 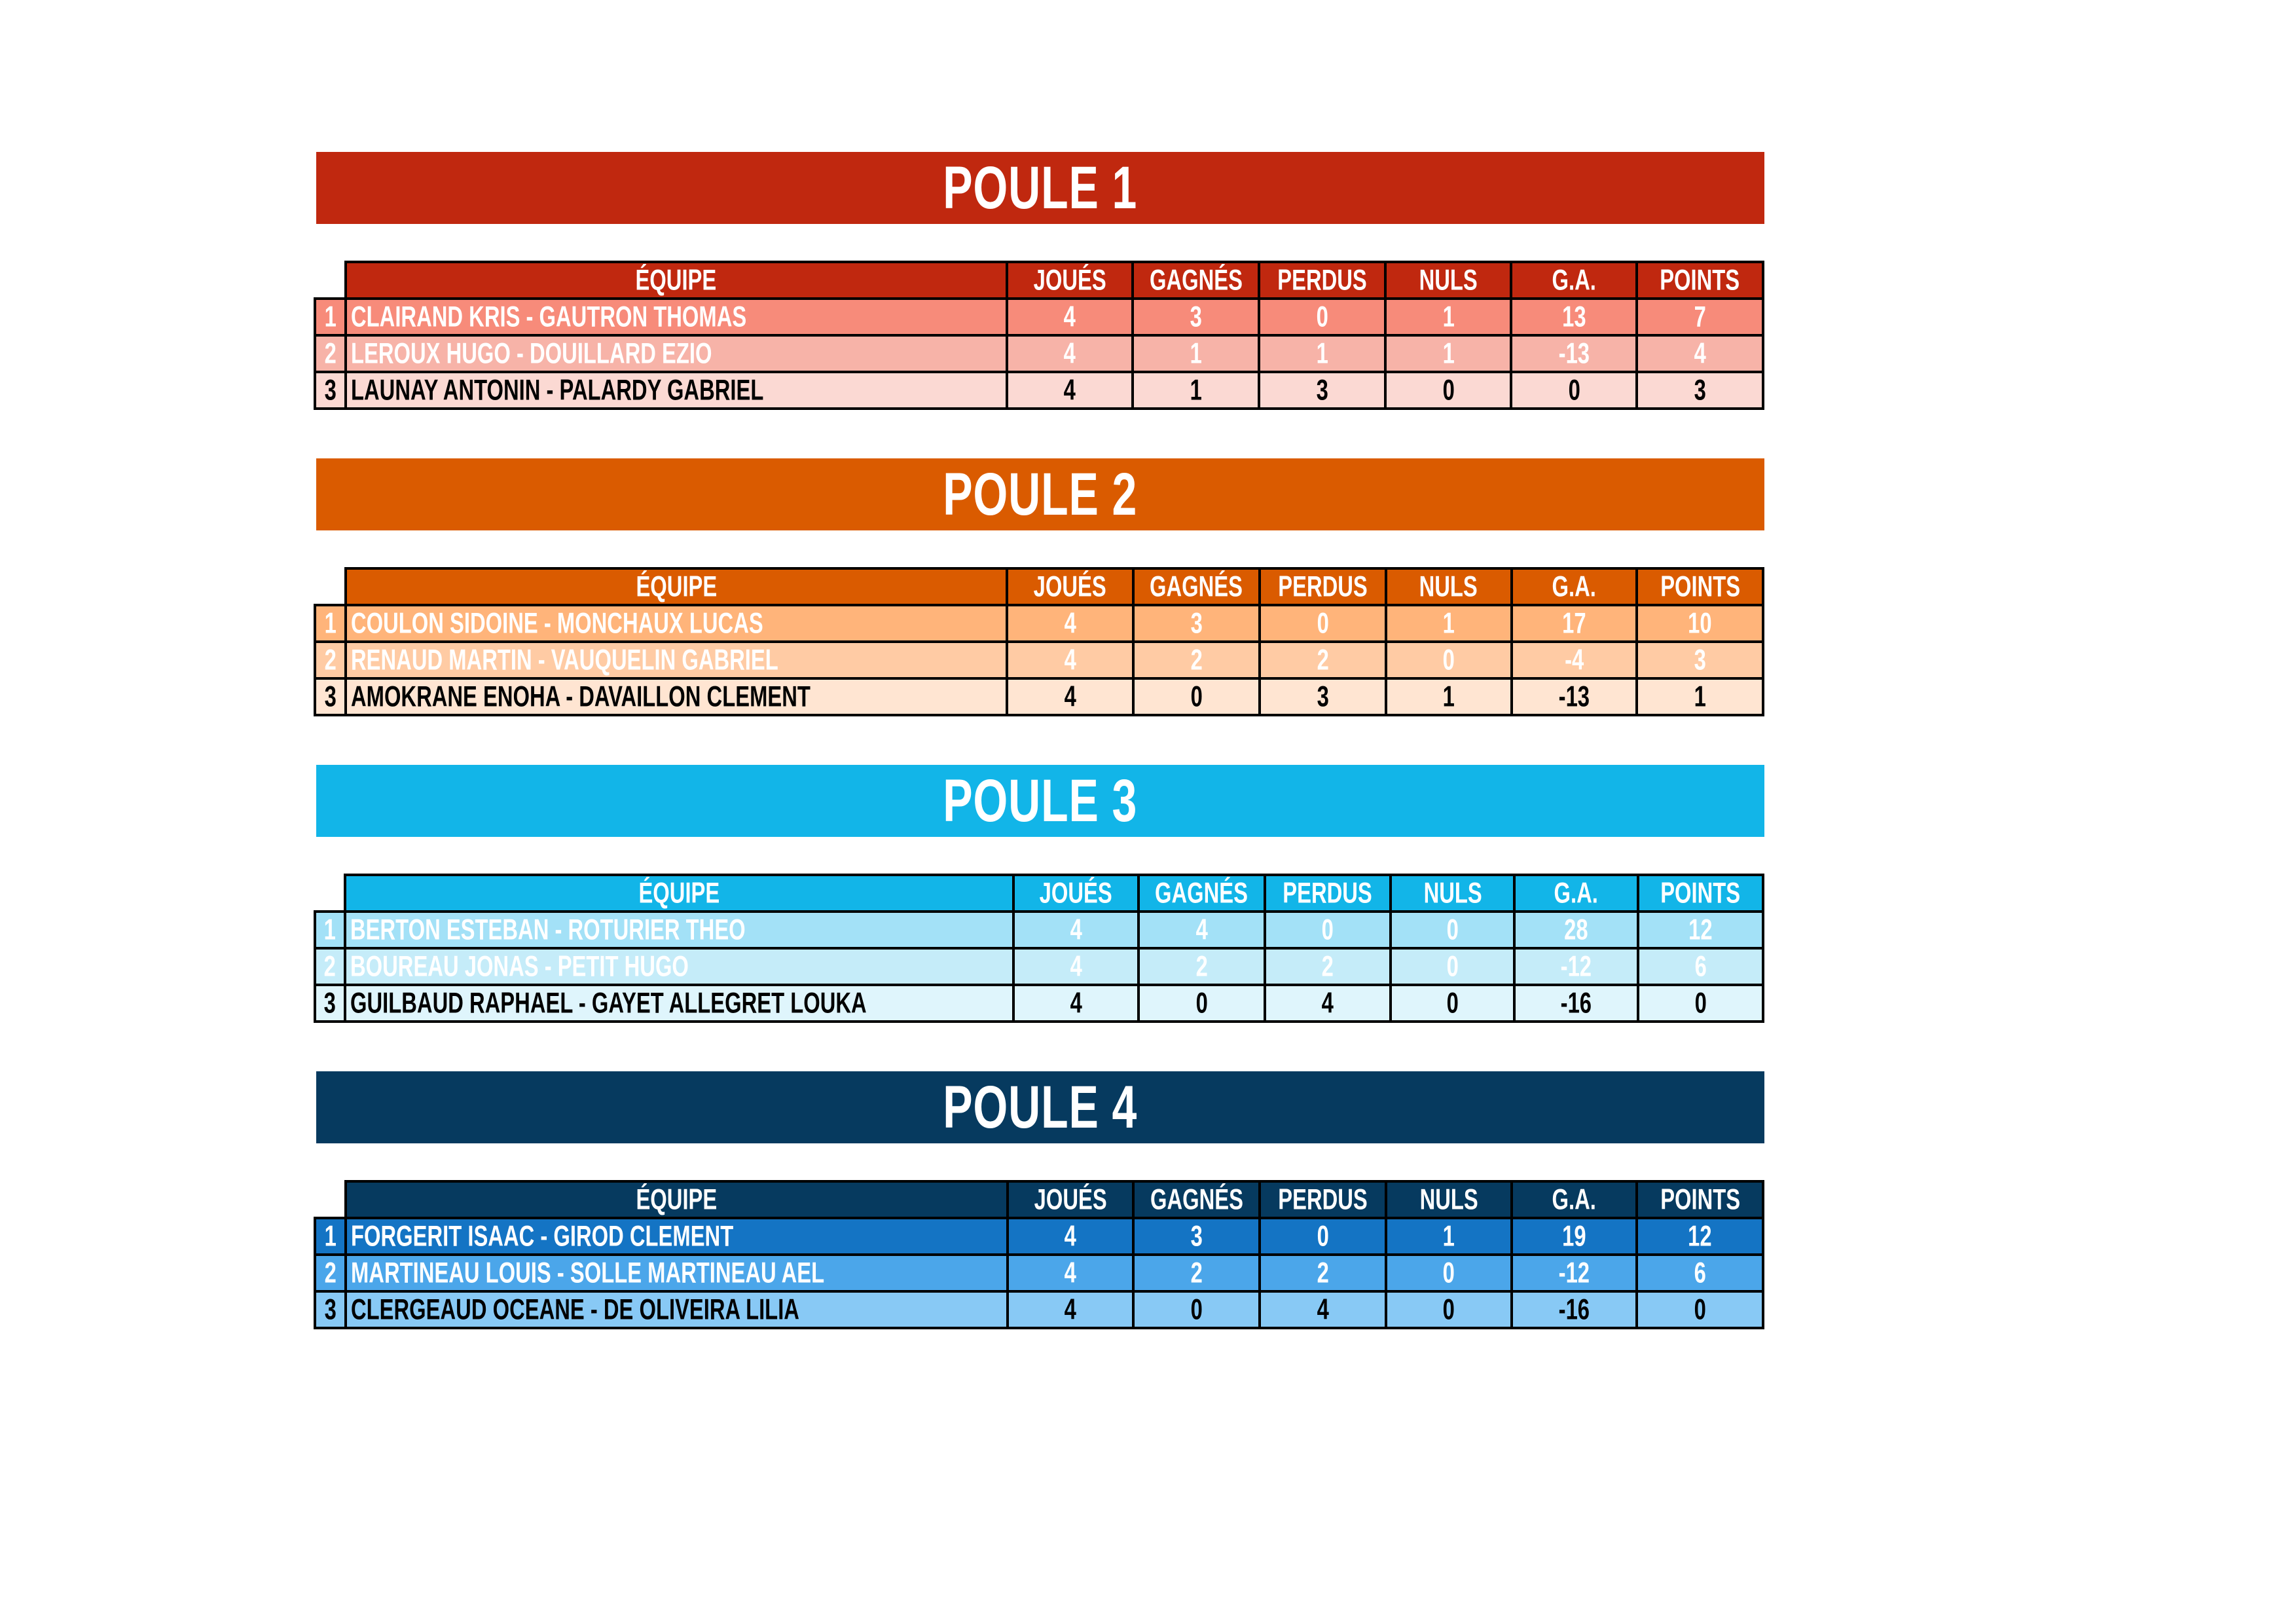 I want to click on cell-points: 7, so click(x=1699, y=317).